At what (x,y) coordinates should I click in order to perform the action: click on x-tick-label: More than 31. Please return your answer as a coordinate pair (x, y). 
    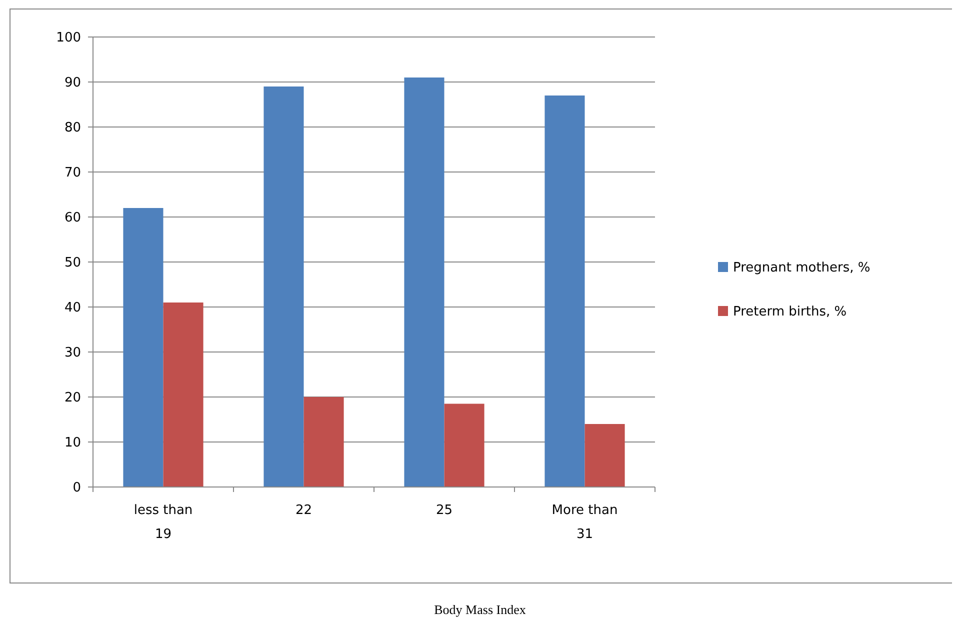
    Looking at the image, I should click on (585, 522).